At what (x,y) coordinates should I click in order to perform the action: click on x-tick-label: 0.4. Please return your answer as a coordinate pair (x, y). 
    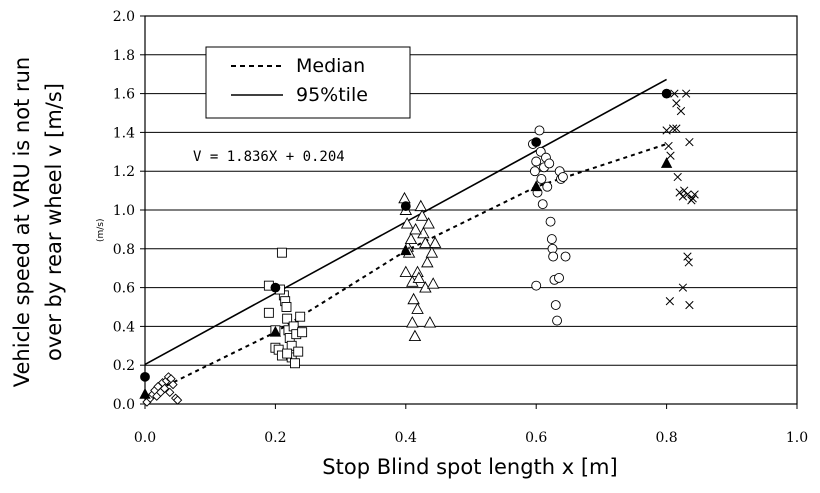
    Looking at the image, I should click on (406, 438).